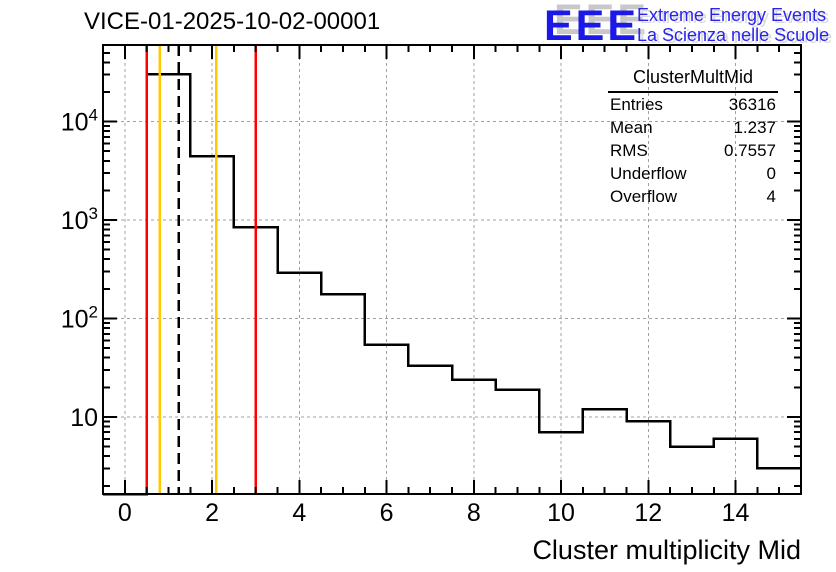 This screenshot has width=836, height=572. Describe the element at coordinates (648, 173) in the screenshot. I see `stat-label: Underflow` at that location.